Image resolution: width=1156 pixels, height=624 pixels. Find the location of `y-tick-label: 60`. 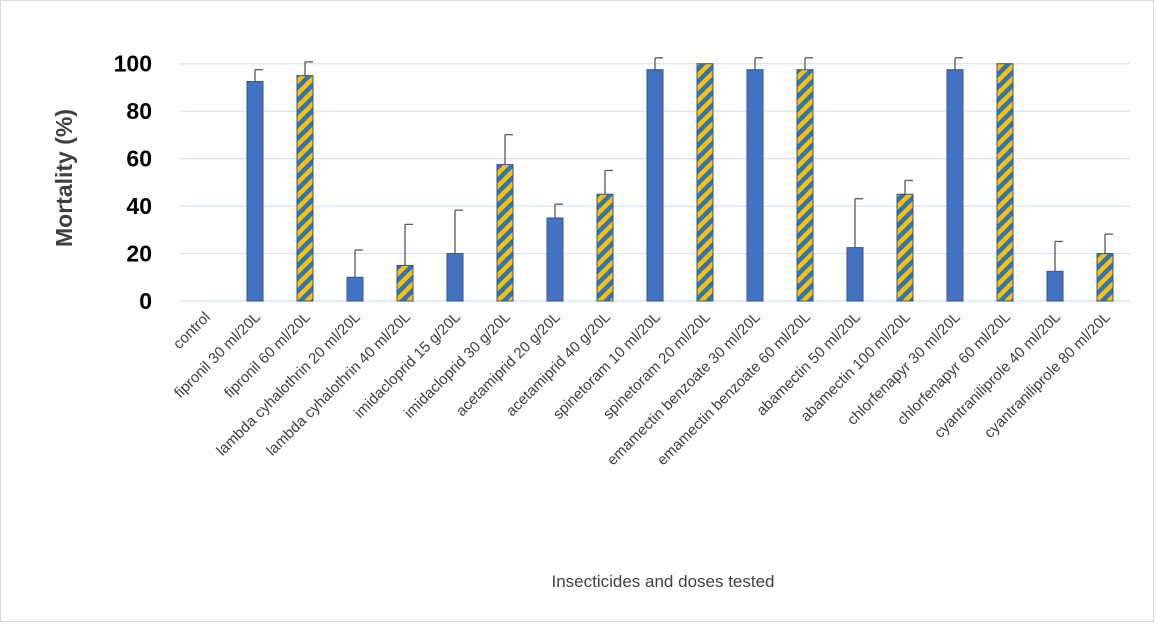

y-tick-label: 60 is located at coordinates (139, 159).